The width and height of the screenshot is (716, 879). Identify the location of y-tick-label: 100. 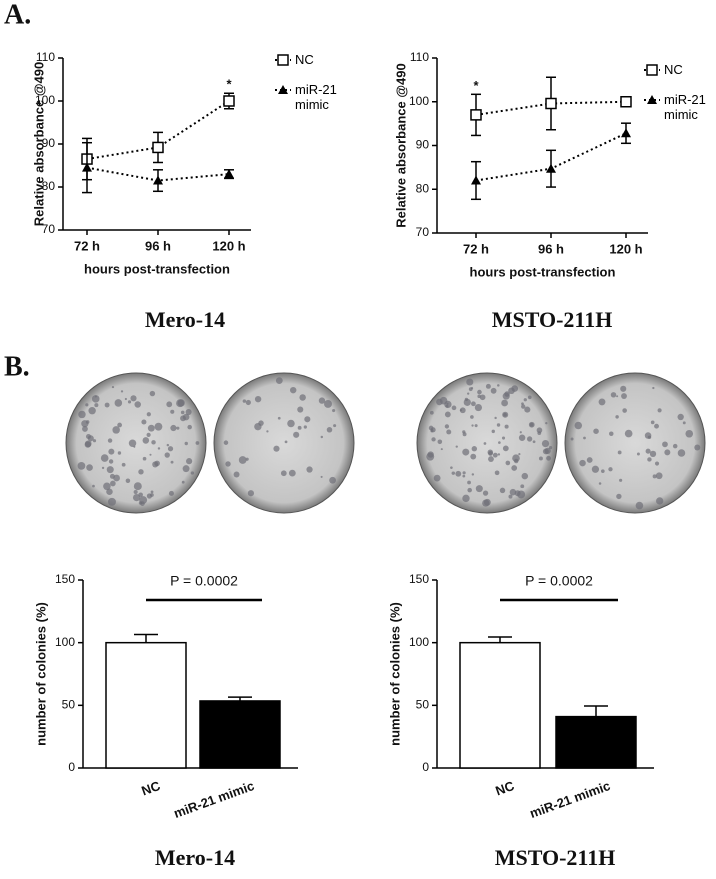
(45, 100).